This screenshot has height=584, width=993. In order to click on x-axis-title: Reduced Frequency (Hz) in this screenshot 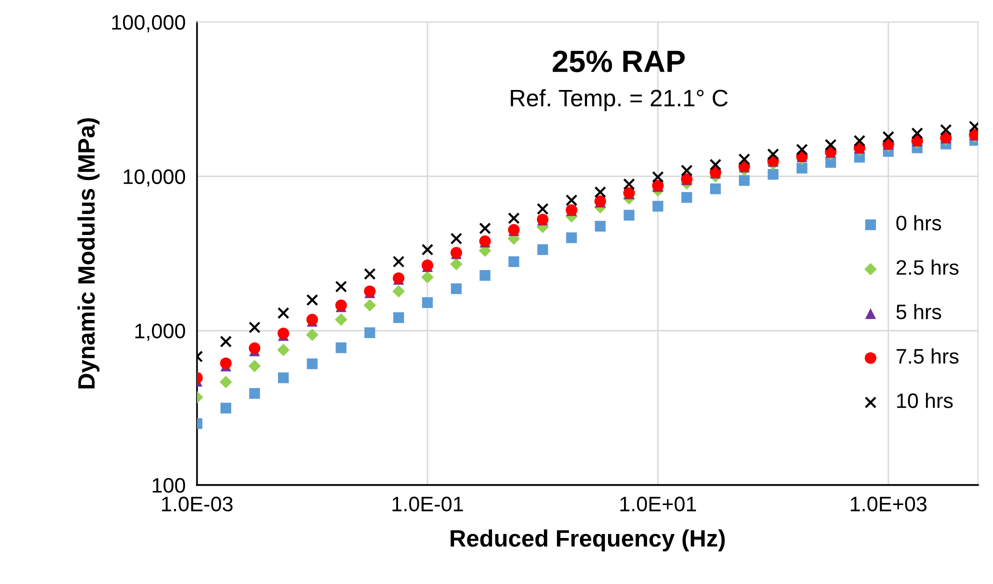, I will do `click(587, 540)`.